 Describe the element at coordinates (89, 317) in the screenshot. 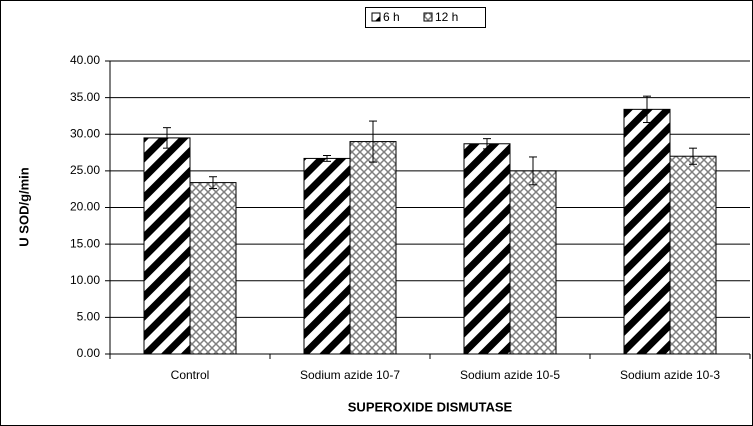

I see `y-tick-label: 5.00` at that location.